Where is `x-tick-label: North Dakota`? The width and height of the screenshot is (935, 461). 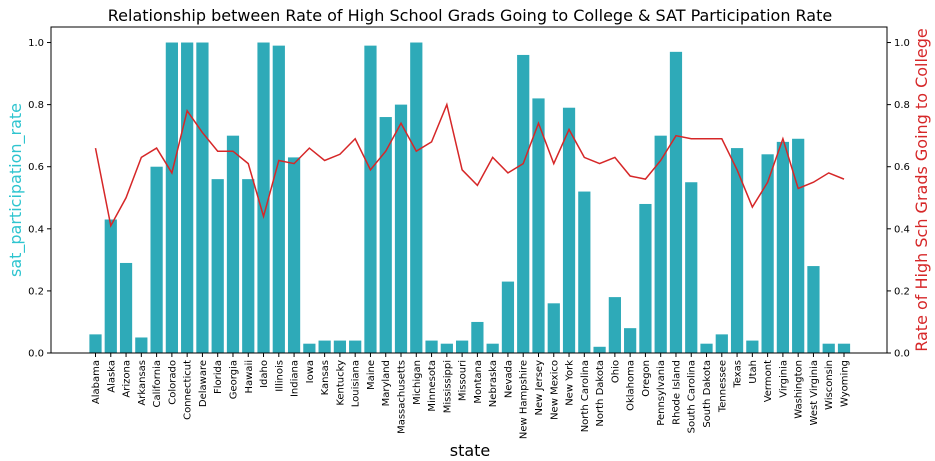
x-tick-label: North Dakota is located at coordinates (600, 393).